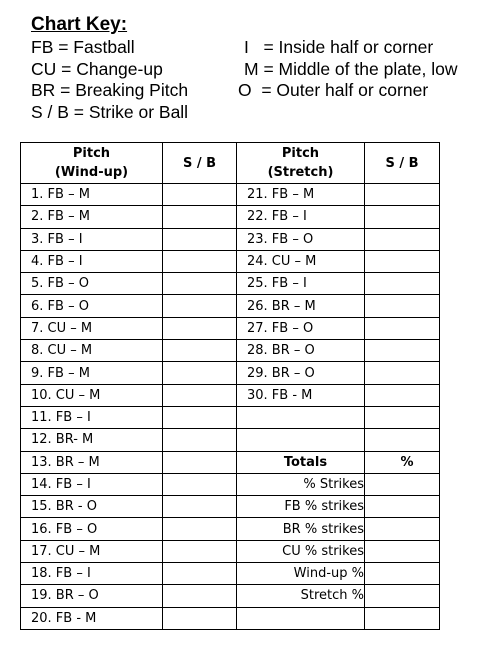 Image resolution: width=488 pixels, height=658 pixels. I want to click on windup-pitch-cell: 10. CU – M, so click(91, 395).